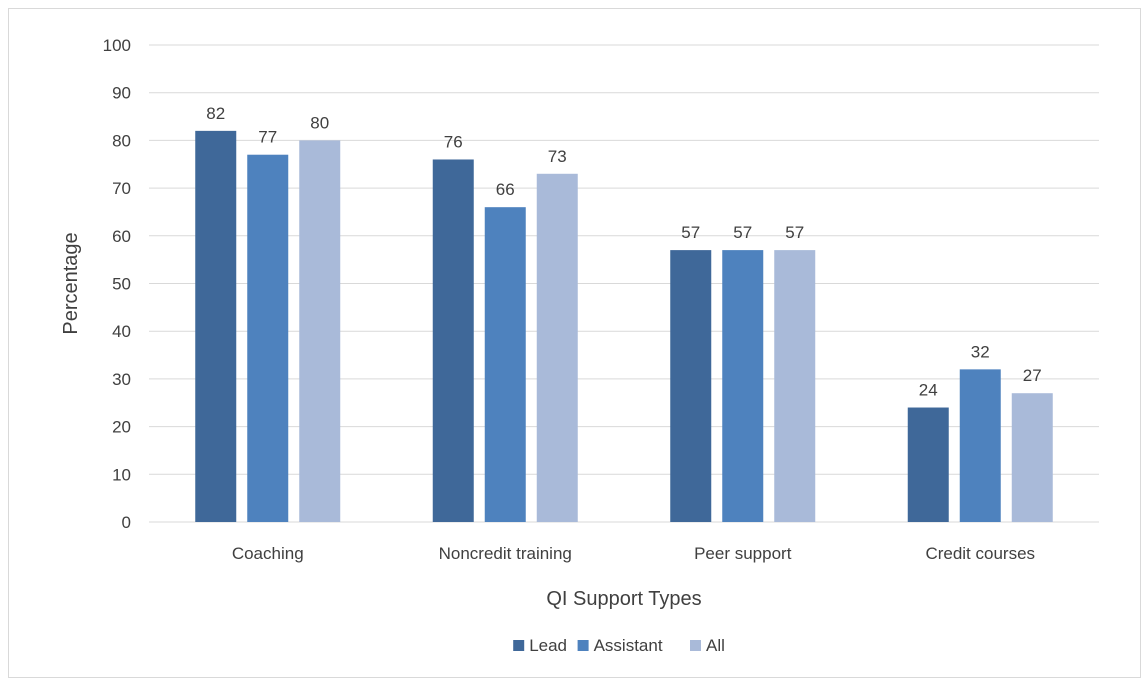 The width and height of the screenshot is (1147, 684). Describe the element at coordinates (980, 553) in the screenshot. I see `x-tick-label: Credit courses` at that location.